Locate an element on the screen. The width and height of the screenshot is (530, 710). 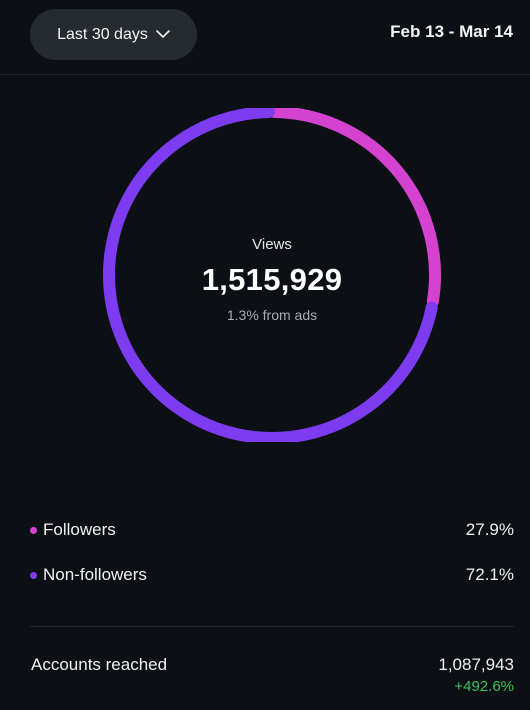
non-followers-dot is located at coordinates (33, 575).